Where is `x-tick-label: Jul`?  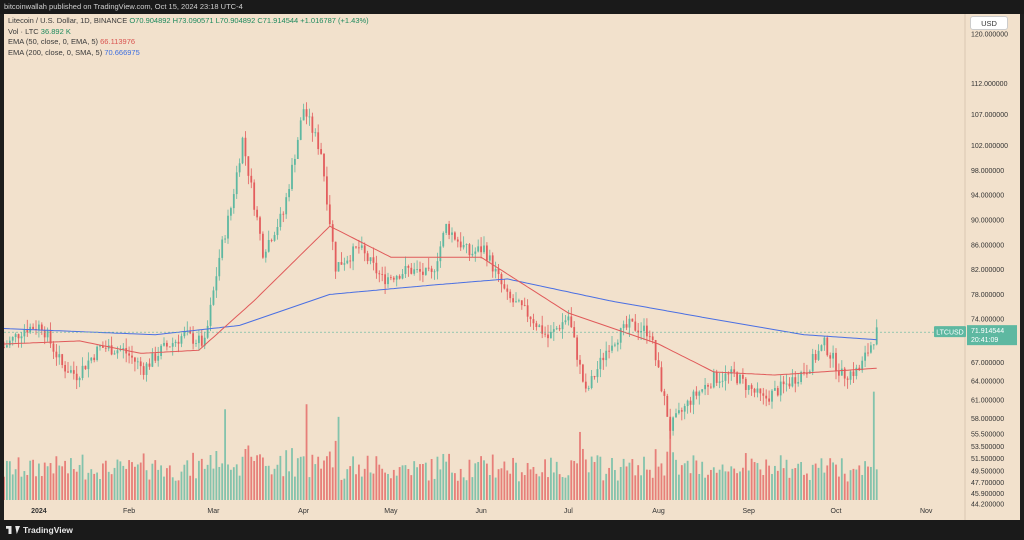 x-tick-label: Jul is located at coordinates (568, 511).